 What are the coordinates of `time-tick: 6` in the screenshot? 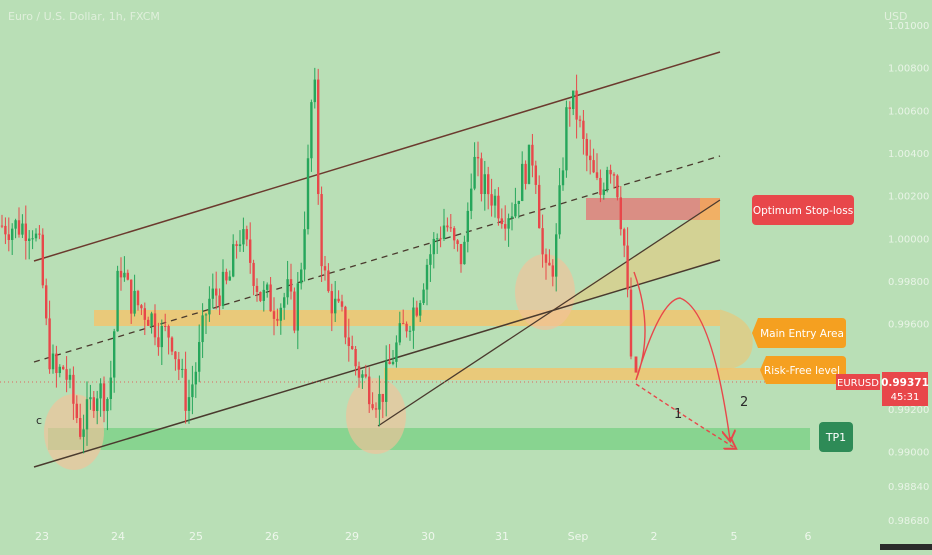 It's located at (808, 536).